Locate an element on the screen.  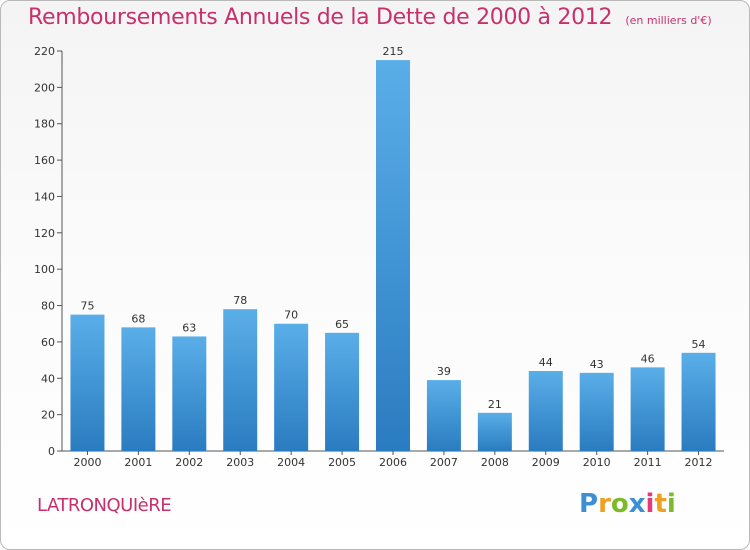
y-tick-label: 60 is located at coordinates (48, 342).